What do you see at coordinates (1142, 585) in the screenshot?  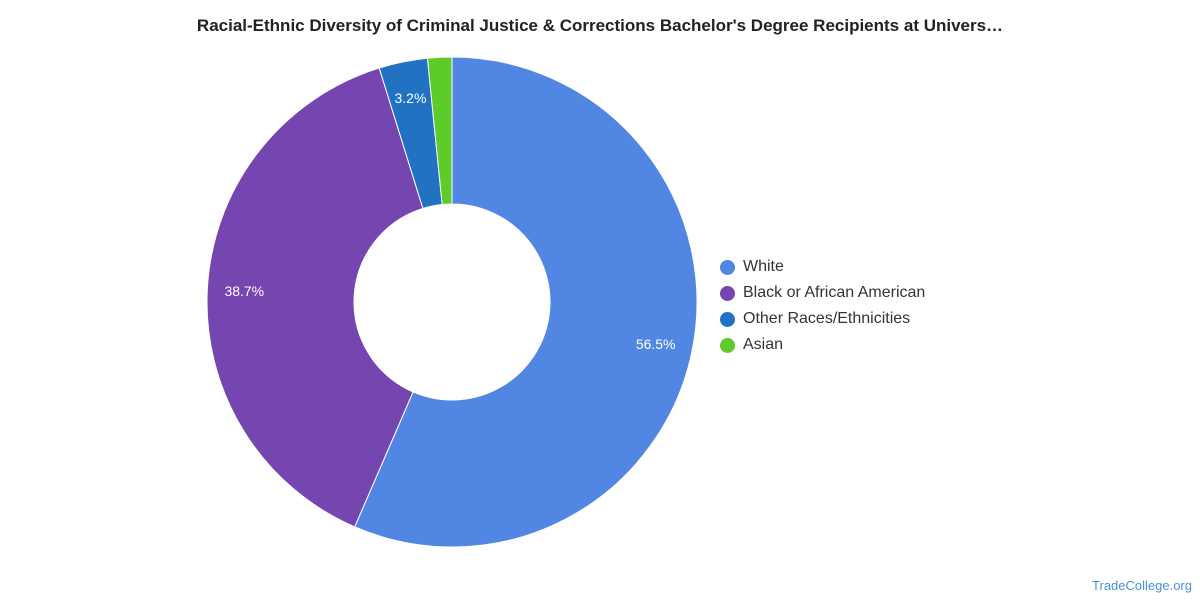 I see `watermark: TradeCollege.org` at bounding box center [1142, 585].